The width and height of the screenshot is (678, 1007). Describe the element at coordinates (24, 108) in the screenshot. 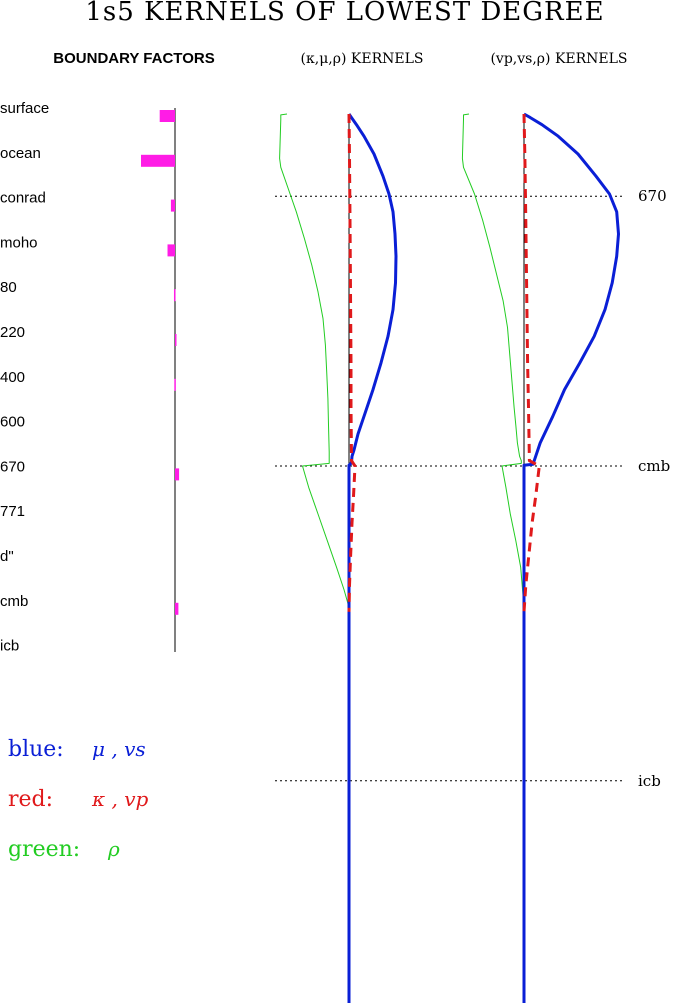

I see `boundary-label: surface` at that location.